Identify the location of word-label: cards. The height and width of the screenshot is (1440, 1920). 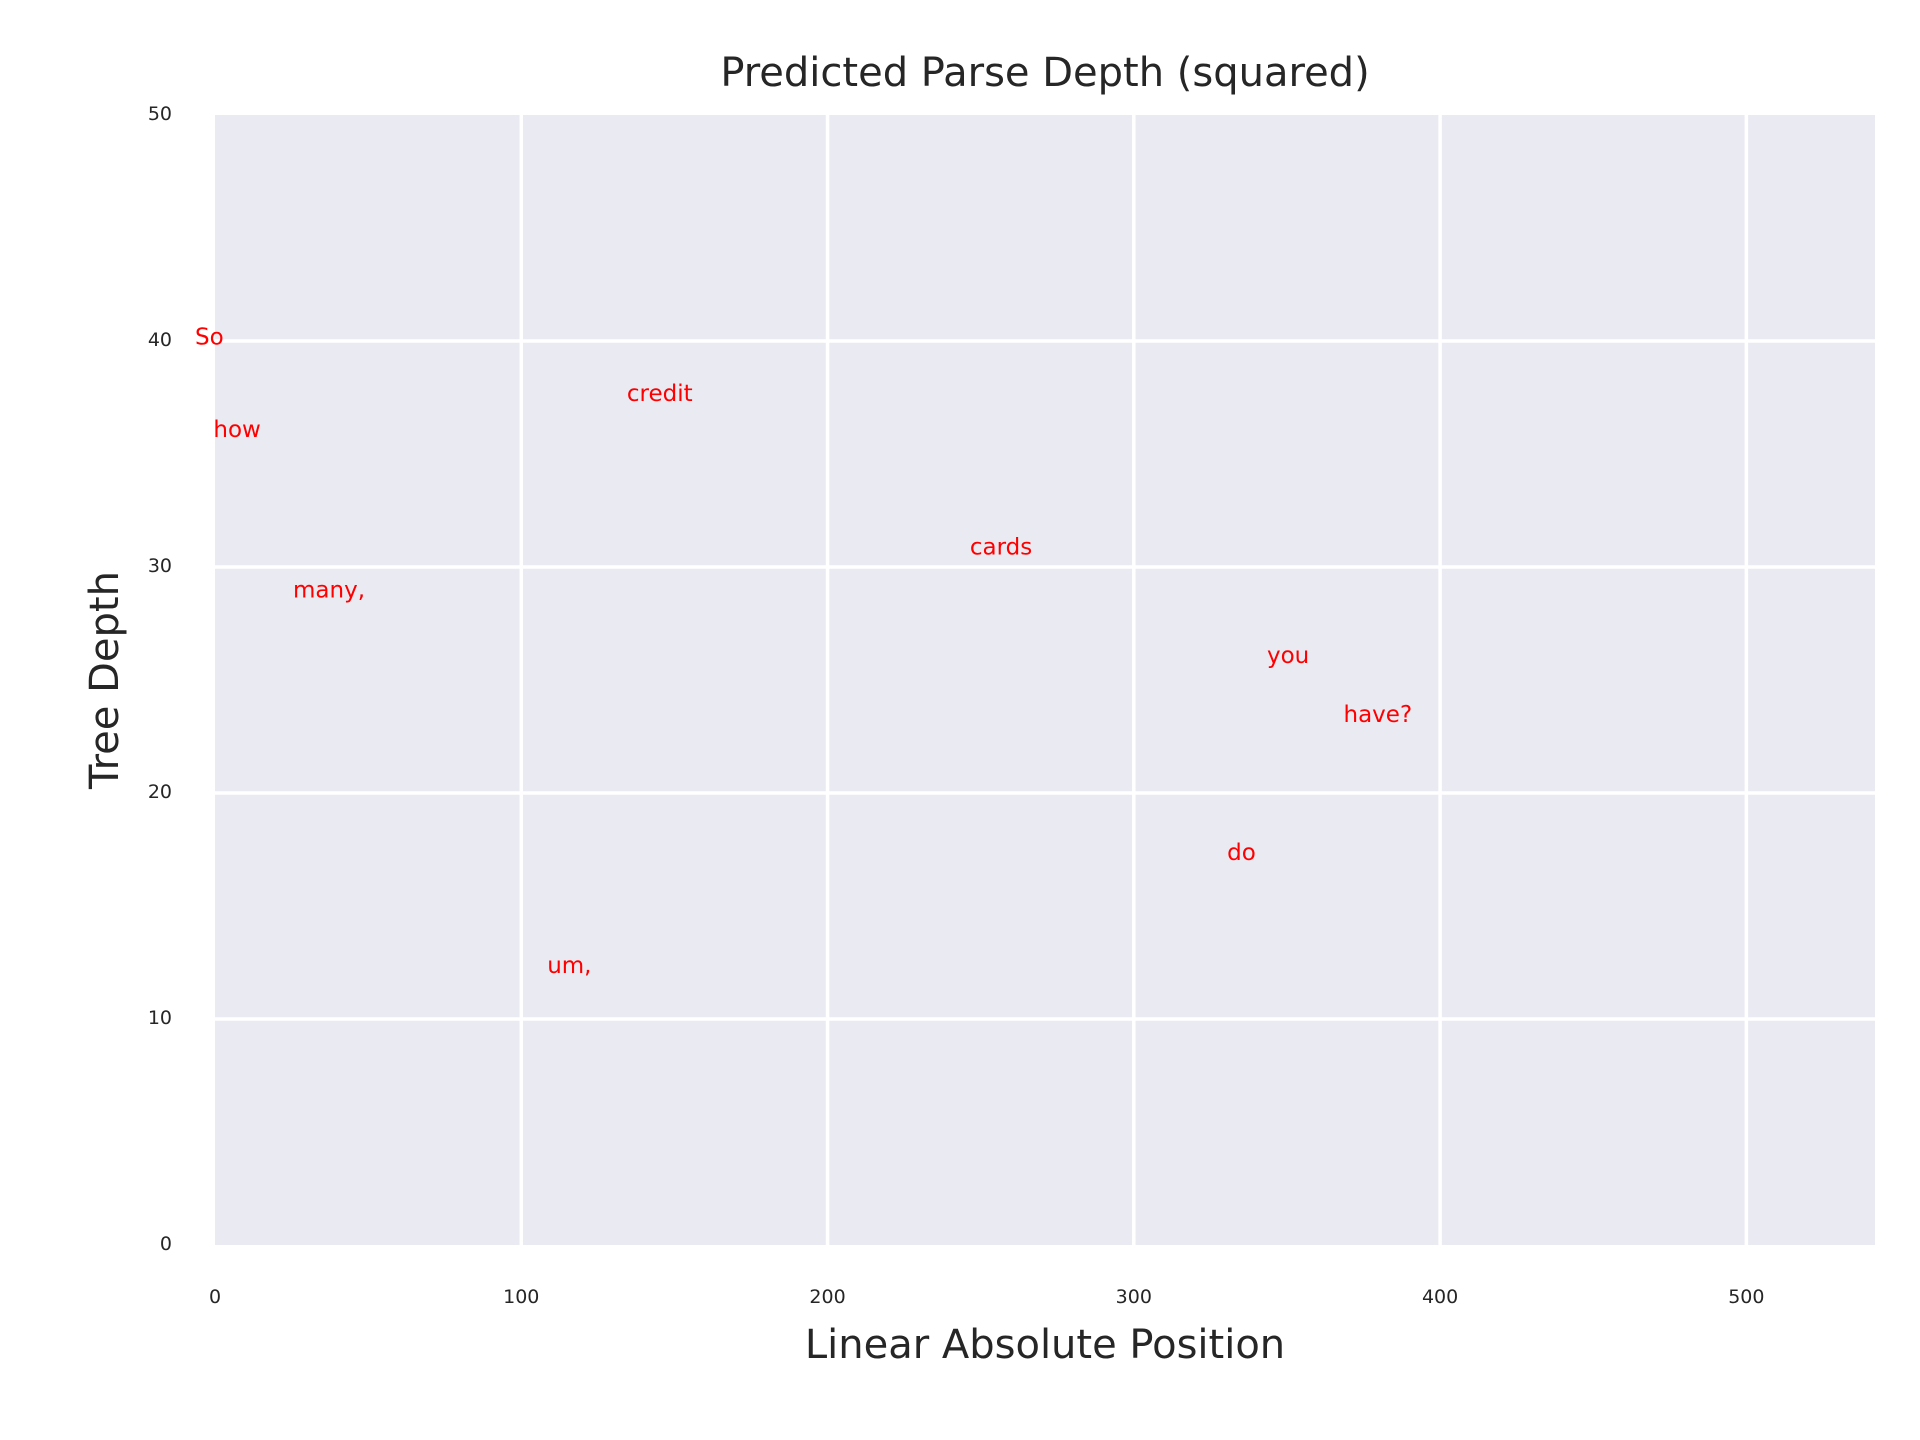
(1001, 548).